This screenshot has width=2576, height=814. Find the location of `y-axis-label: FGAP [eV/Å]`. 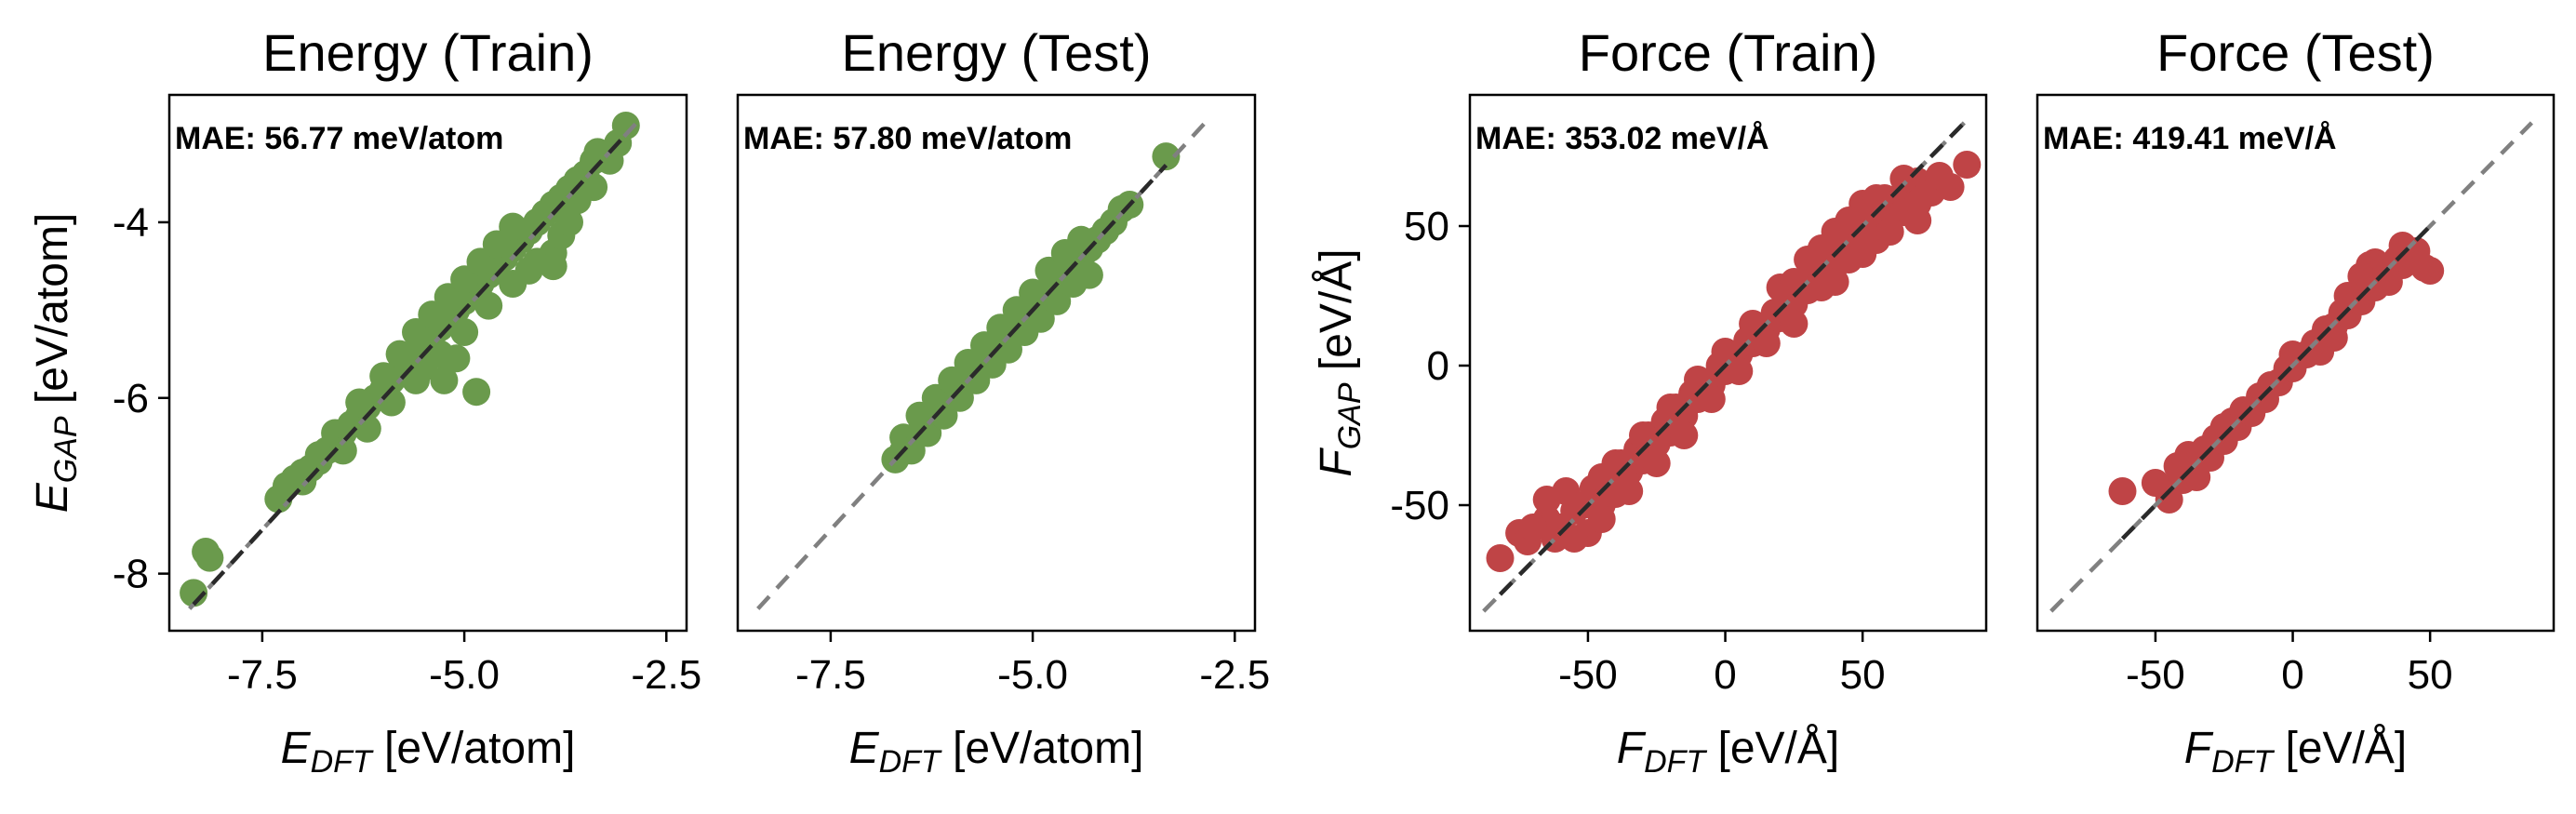

y-axis-label: FGAP [eV/Å] is located at coordinates (1340, 362).